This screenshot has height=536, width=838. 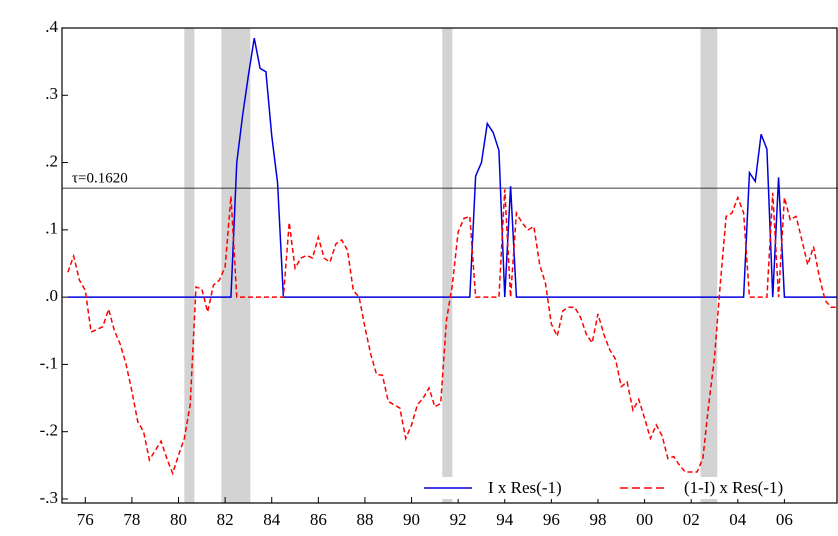 I want to click on y-tick-label: -.3, so click(x=49, y=497).